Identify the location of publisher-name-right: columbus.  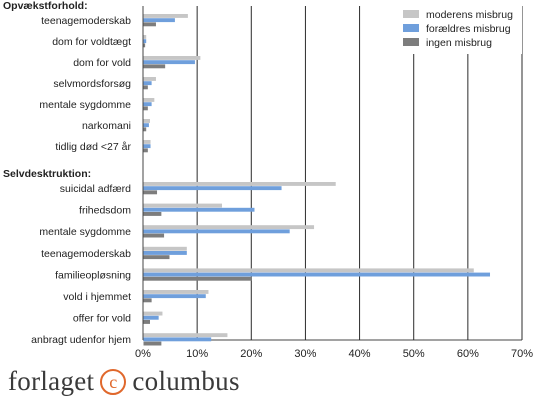
(186, 380).